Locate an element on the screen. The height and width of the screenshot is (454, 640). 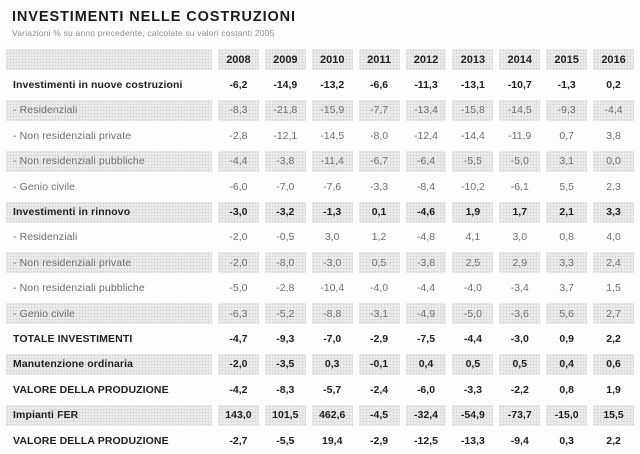
value-cell-2014: -11,9 is located at coordinates (520, 135).